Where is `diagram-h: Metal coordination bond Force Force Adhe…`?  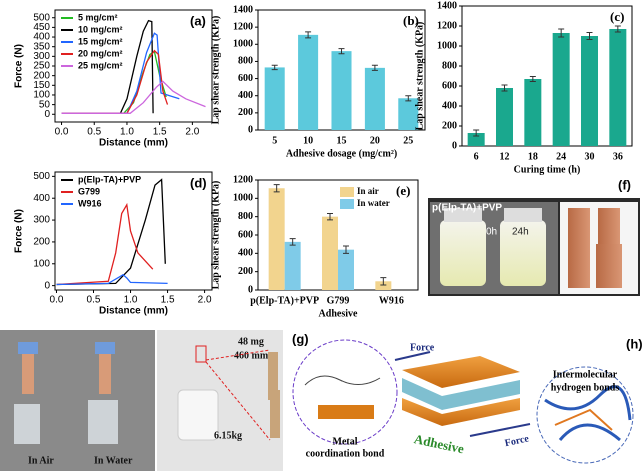
diagram-h: Metal coordination bond Force Force Adhe… is located at coordinates (467, 400).